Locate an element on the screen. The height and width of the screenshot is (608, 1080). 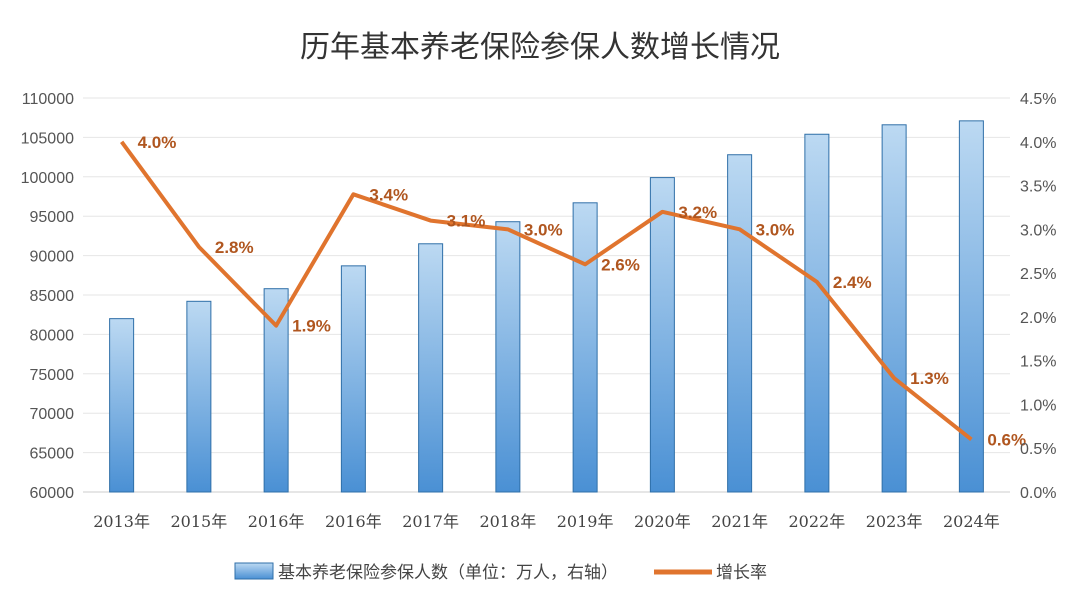
x-tick: 2018年 is located at coordinates (508, 521).